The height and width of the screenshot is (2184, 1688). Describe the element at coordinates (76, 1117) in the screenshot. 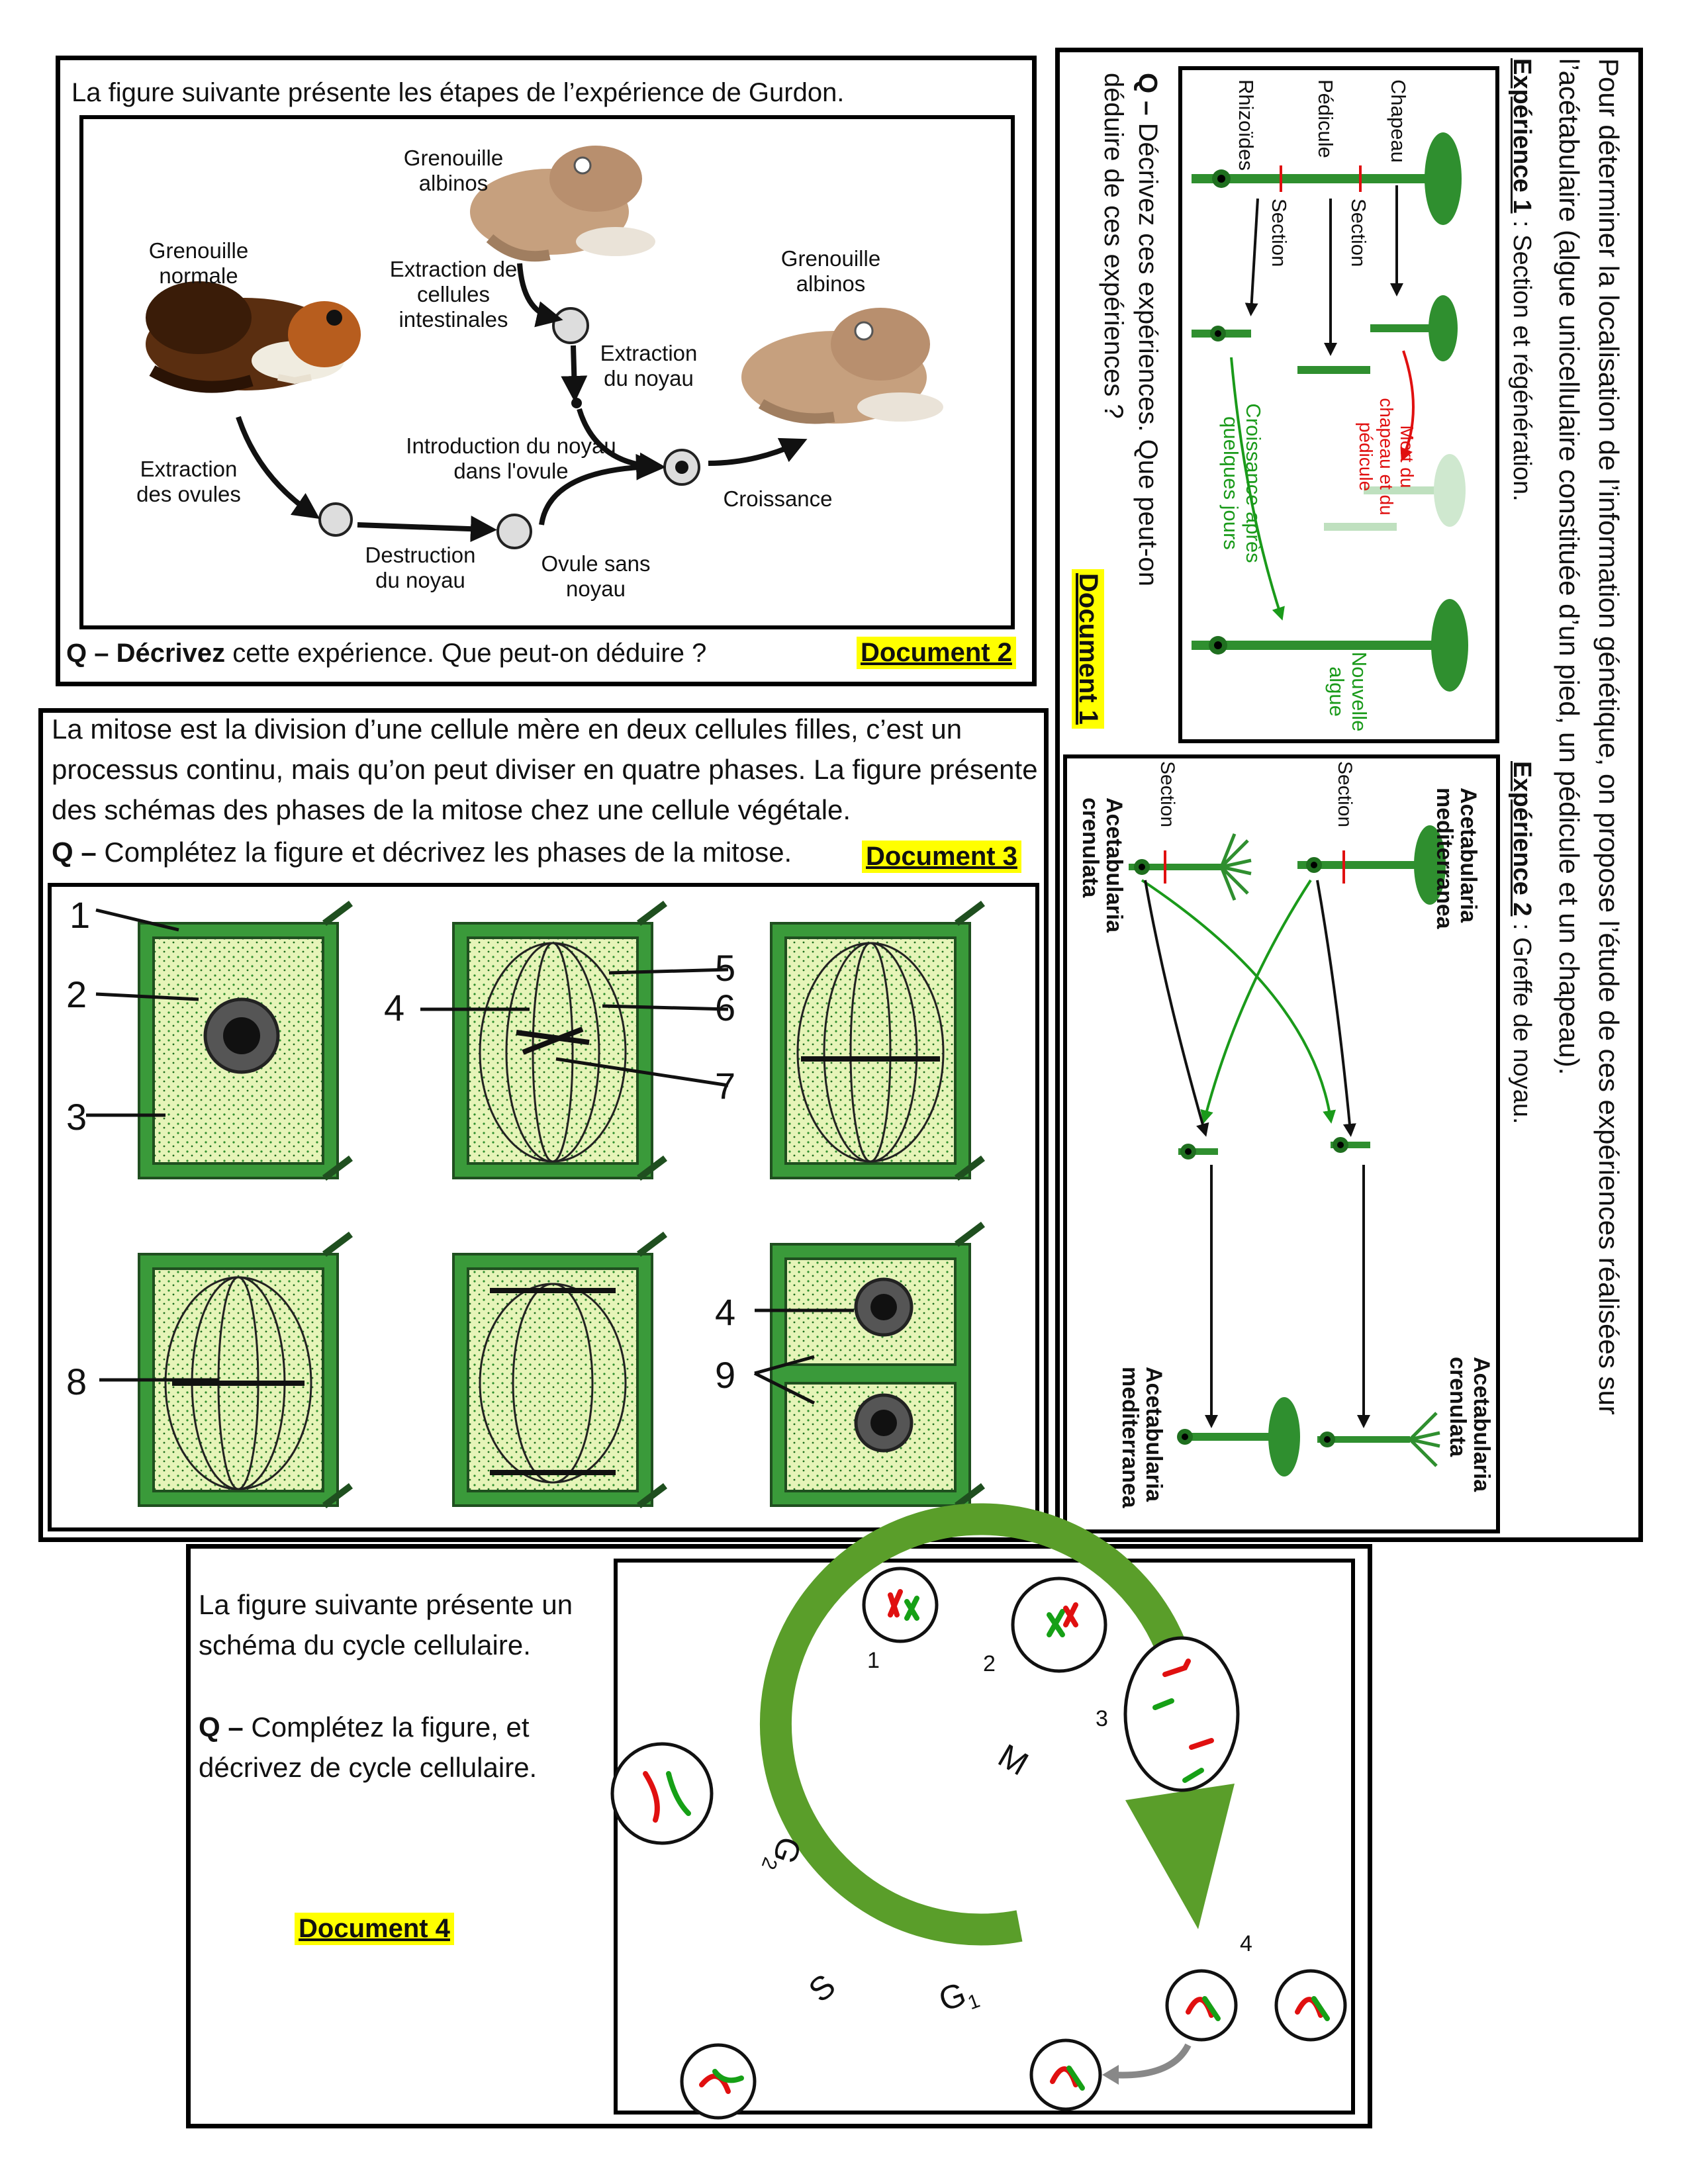

I see `mitosis-num-3: 3` at that location.